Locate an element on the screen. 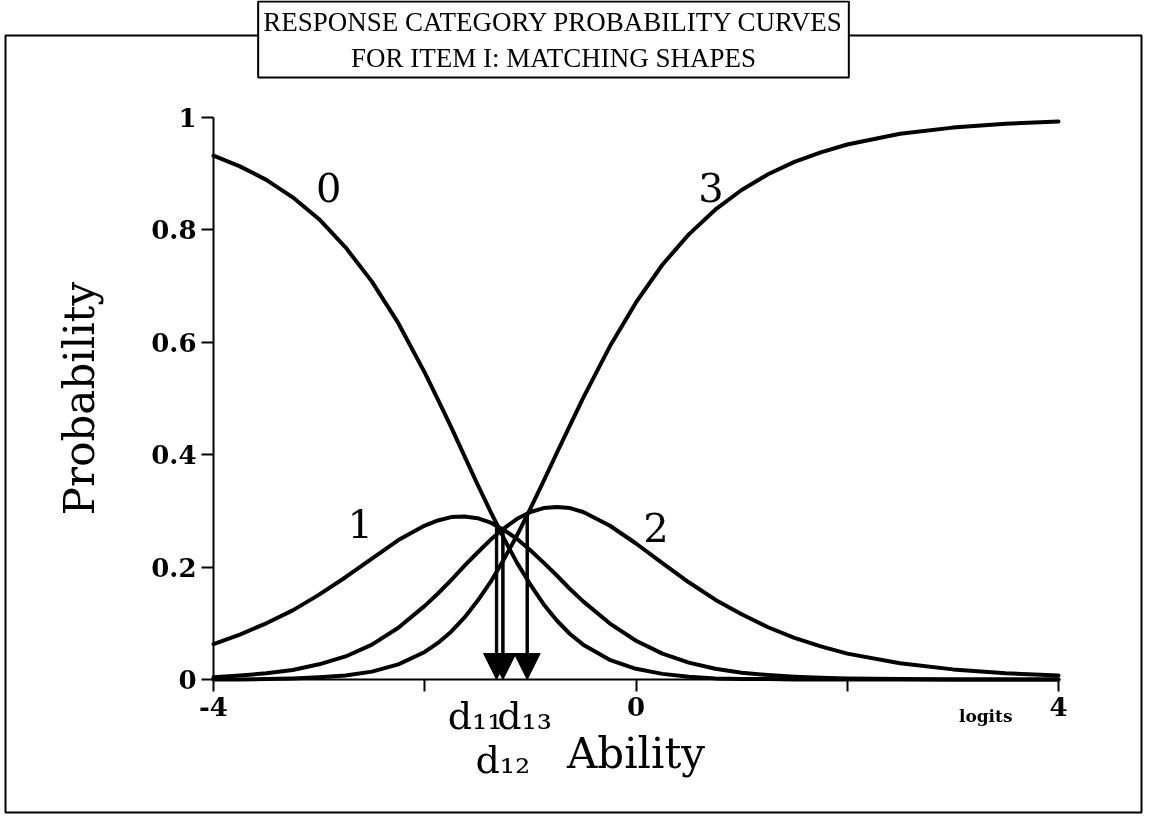 This screenshot has width=1154, height=828. y-tick-label: 1 is located at coordinates (187, 118).